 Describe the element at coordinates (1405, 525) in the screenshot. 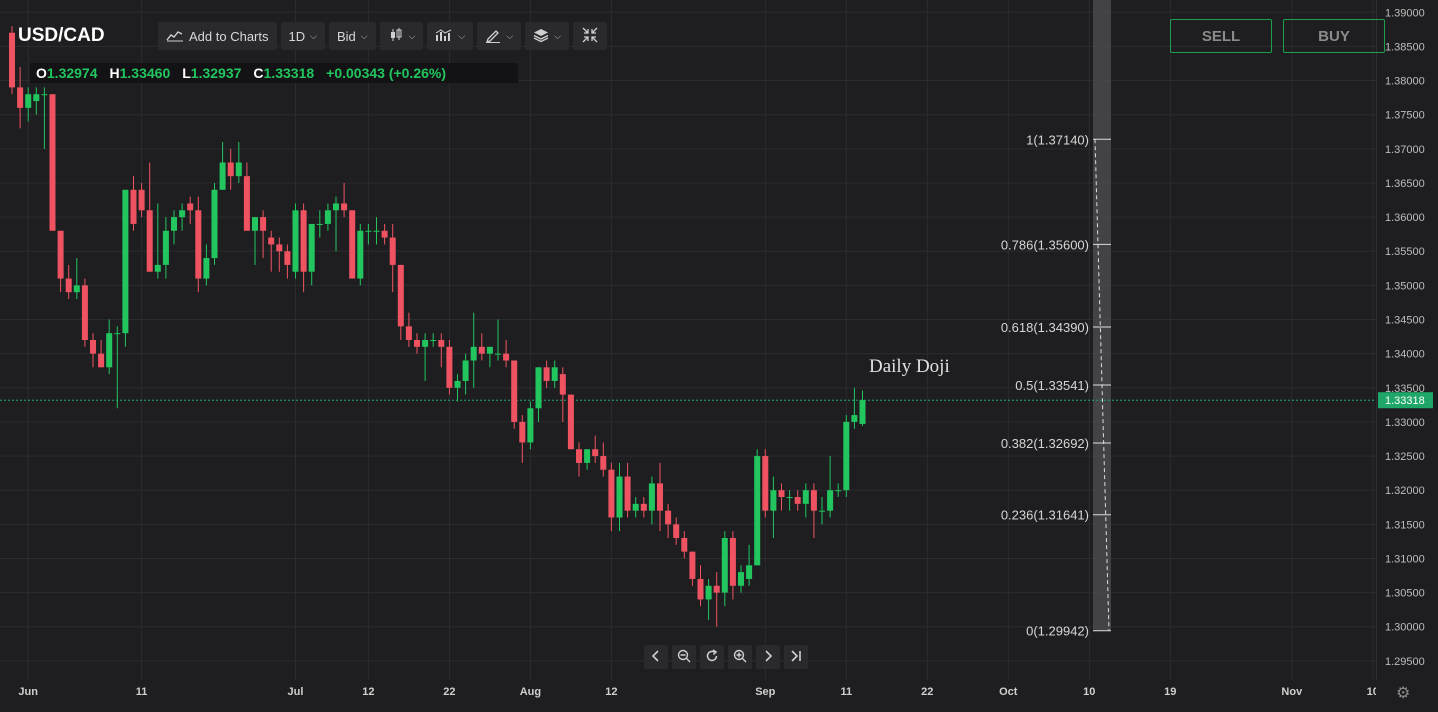

I see `price-tick-label: 1.31500` at that location.